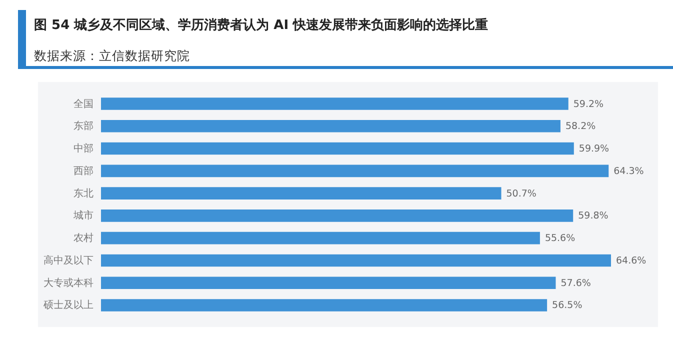  What do you see at coordinates (593, 216) in the screenshot?
I see `data-label: 59.8%` at bounding box center [593, 216].